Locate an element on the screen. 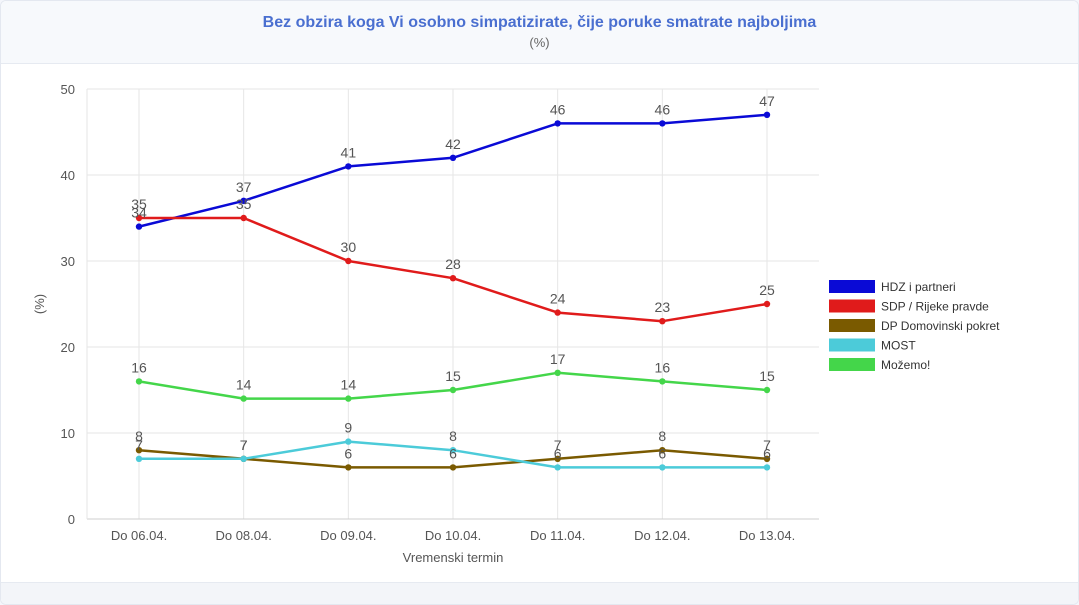 Image resolution: width=1079 pixels, height=605 pixels. x-axis-label: Vremenski termin is located at coordinates (453, 557).